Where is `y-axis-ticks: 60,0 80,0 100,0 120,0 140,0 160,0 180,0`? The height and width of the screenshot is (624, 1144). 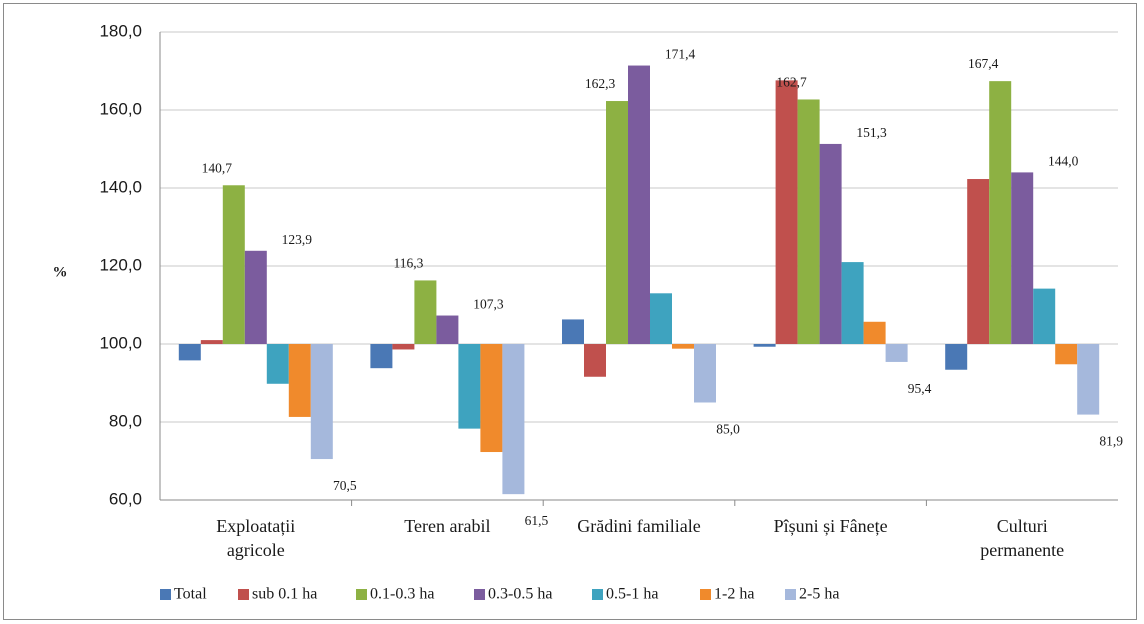 y-axis-ticks: 60,0 80,0 100,0 120,0 140,0 160,0 180,0 is located at coordinates (120, 264).